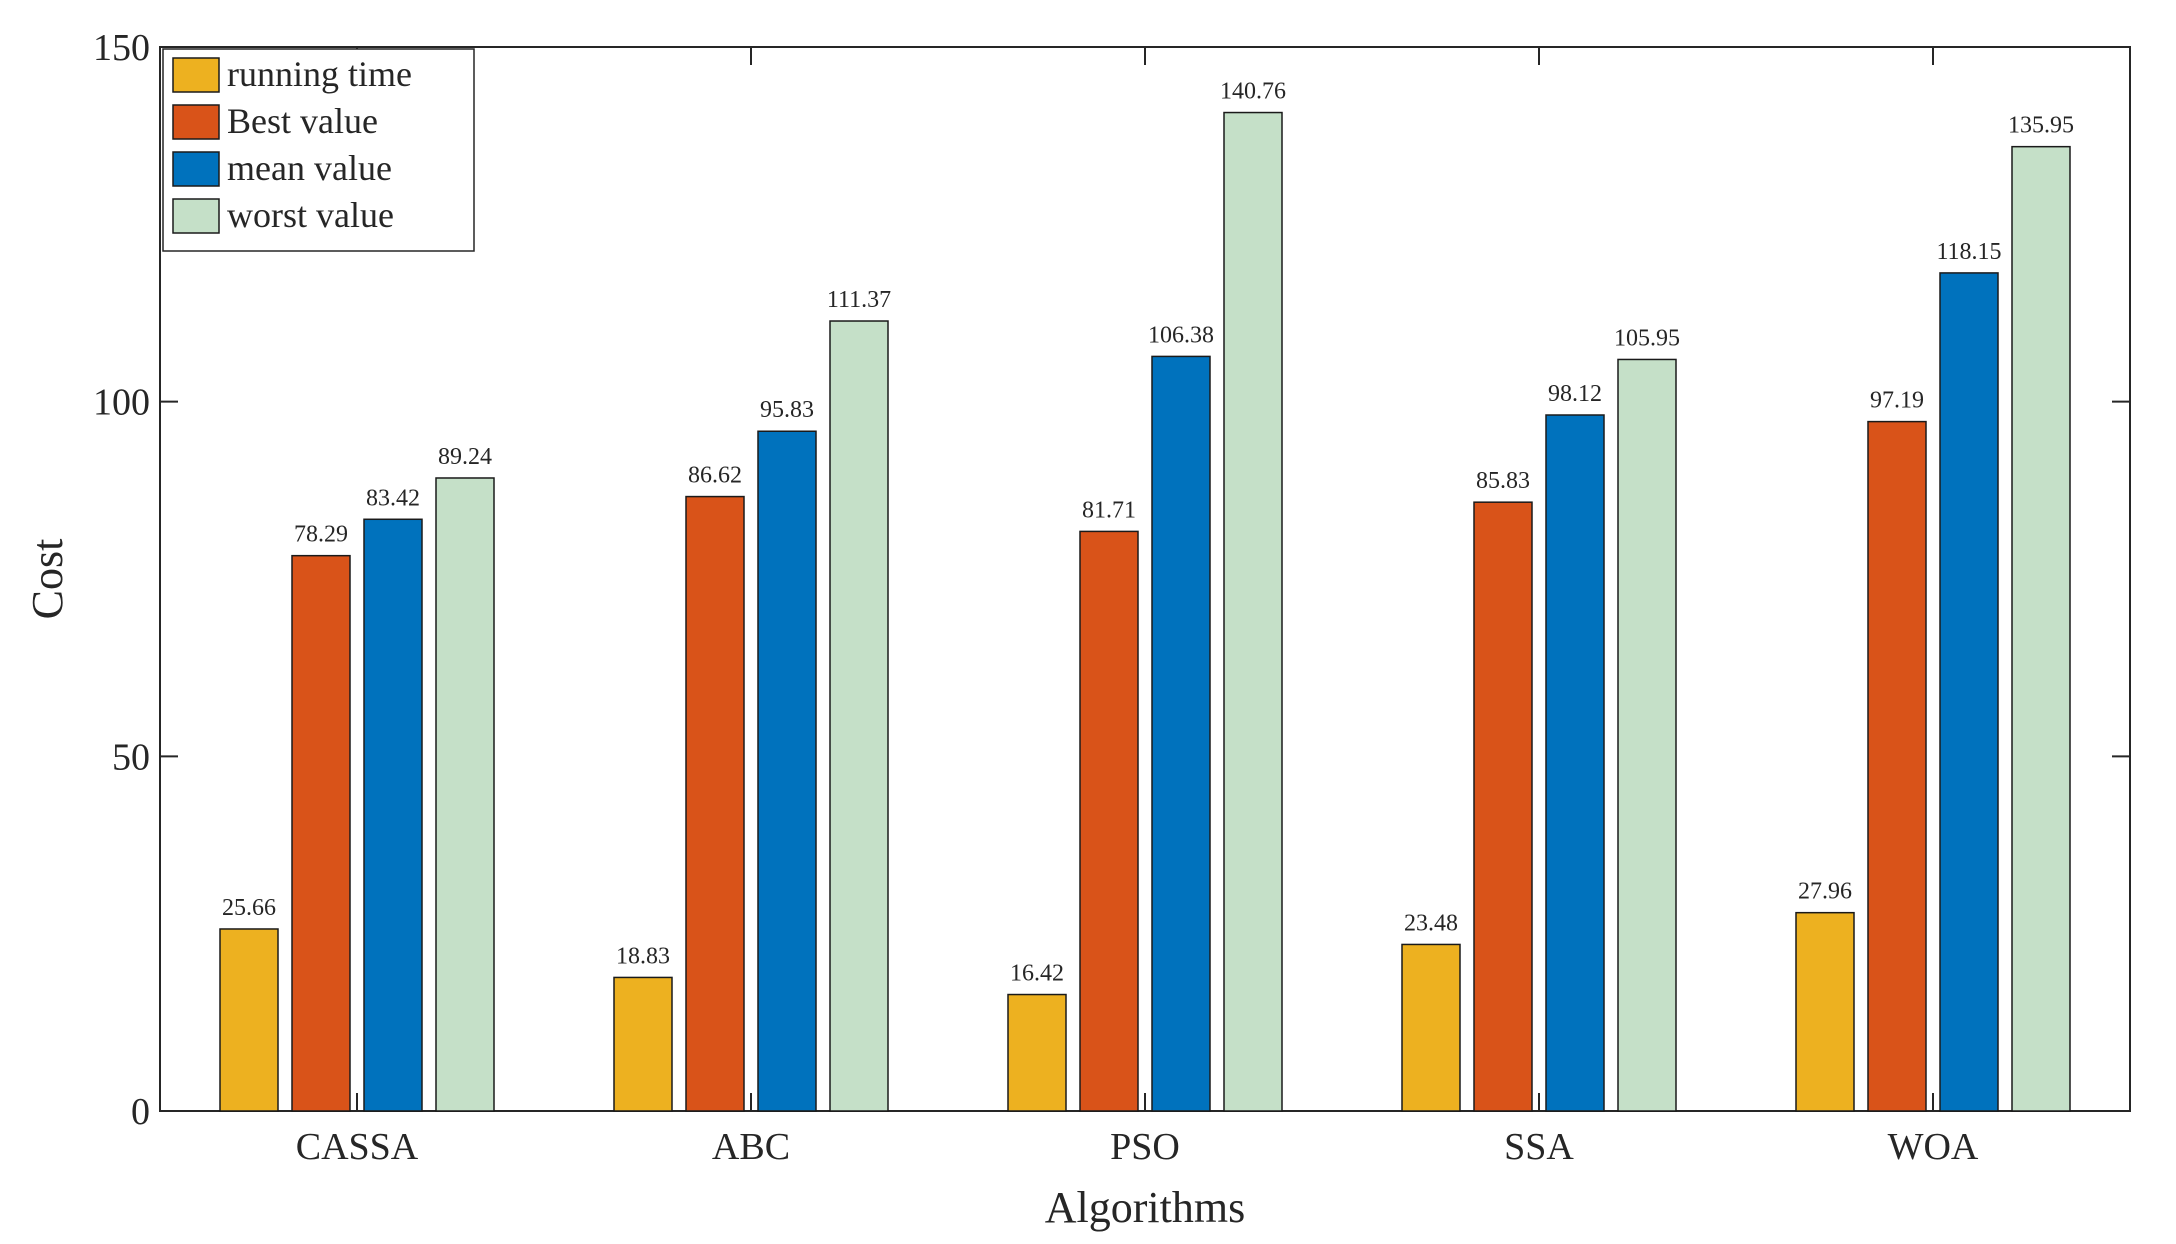 The height and width of the screenshot is (1244, 2176). Describe the element at coordinates (393, 498) in the screenshot. I see `data-label: 83.42` at that location.